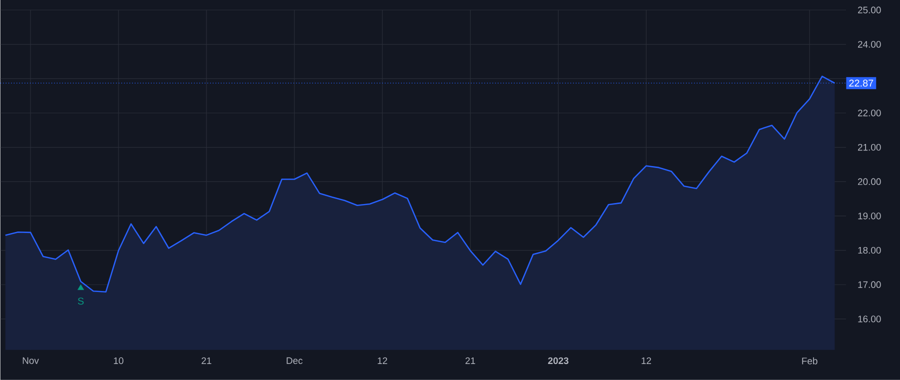 Image resolution: width=900 pixels, height=380 pixels. Describe the element at coordinates (119, 360) in the screenshot. I see `x-tick-label: 10` at that location.